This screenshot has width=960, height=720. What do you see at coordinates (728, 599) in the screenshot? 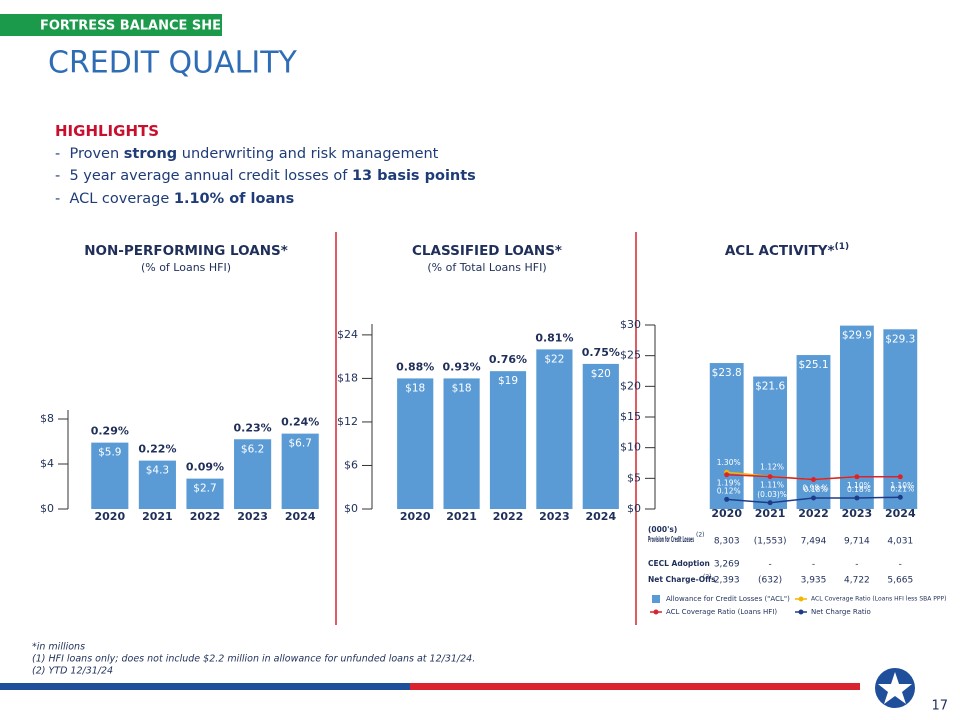
I see `legend-label: Allowance for Credit Losses ("ACL")` at bounding box center [728, 599].